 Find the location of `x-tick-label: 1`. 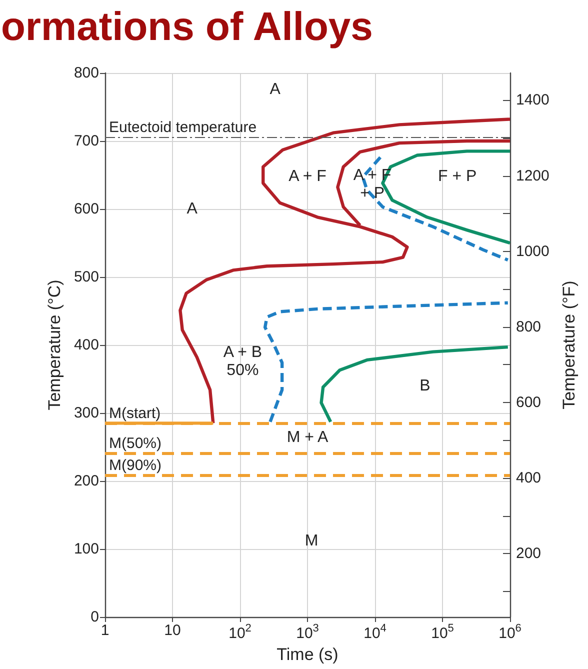

x-tick-label: 1 is located at coordinates (105, 630).